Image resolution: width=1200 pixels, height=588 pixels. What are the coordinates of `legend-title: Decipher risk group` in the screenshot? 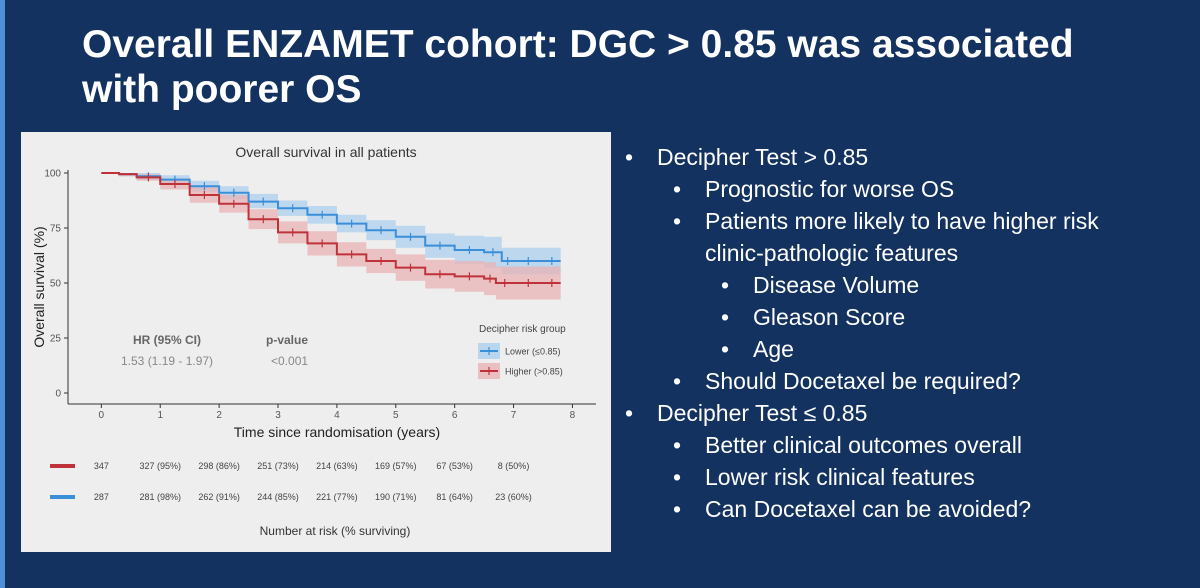 It's located at (522, 329).